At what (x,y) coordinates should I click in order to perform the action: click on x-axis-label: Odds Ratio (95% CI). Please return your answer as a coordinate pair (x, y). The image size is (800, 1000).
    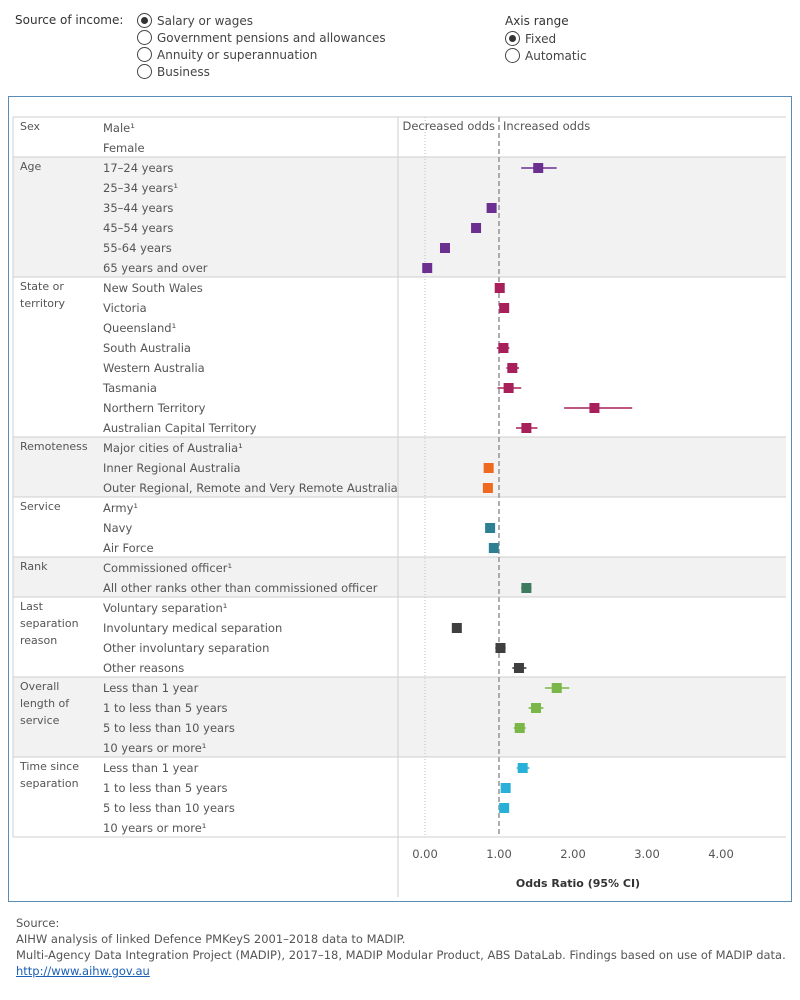
    Looking at the image, I should click on (578, 883).